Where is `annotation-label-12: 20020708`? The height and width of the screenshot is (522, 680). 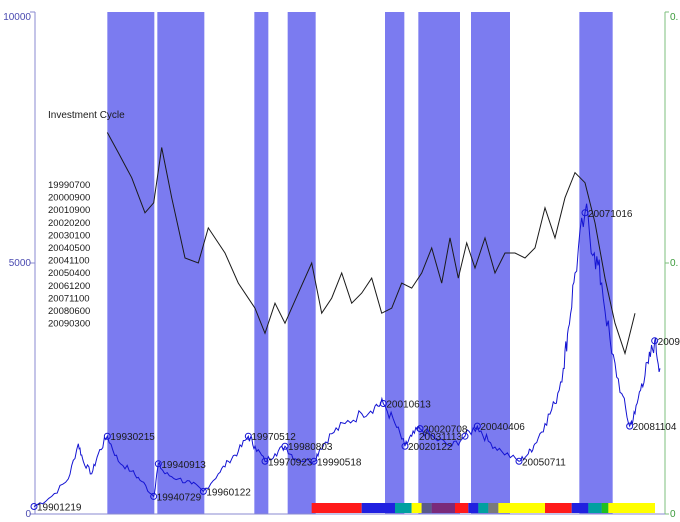
annotation-label-12: 20020708 is located at coordinates (445, 430).